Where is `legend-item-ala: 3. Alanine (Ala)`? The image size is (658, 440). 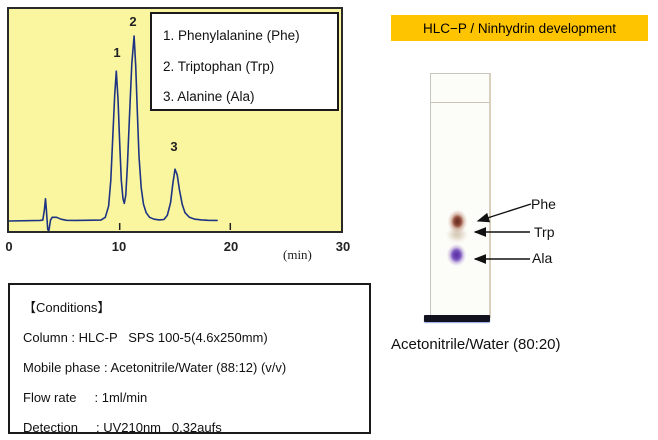
legend-item-ala: 3. Alanine (Ala) is located at coordinates (209, 96).